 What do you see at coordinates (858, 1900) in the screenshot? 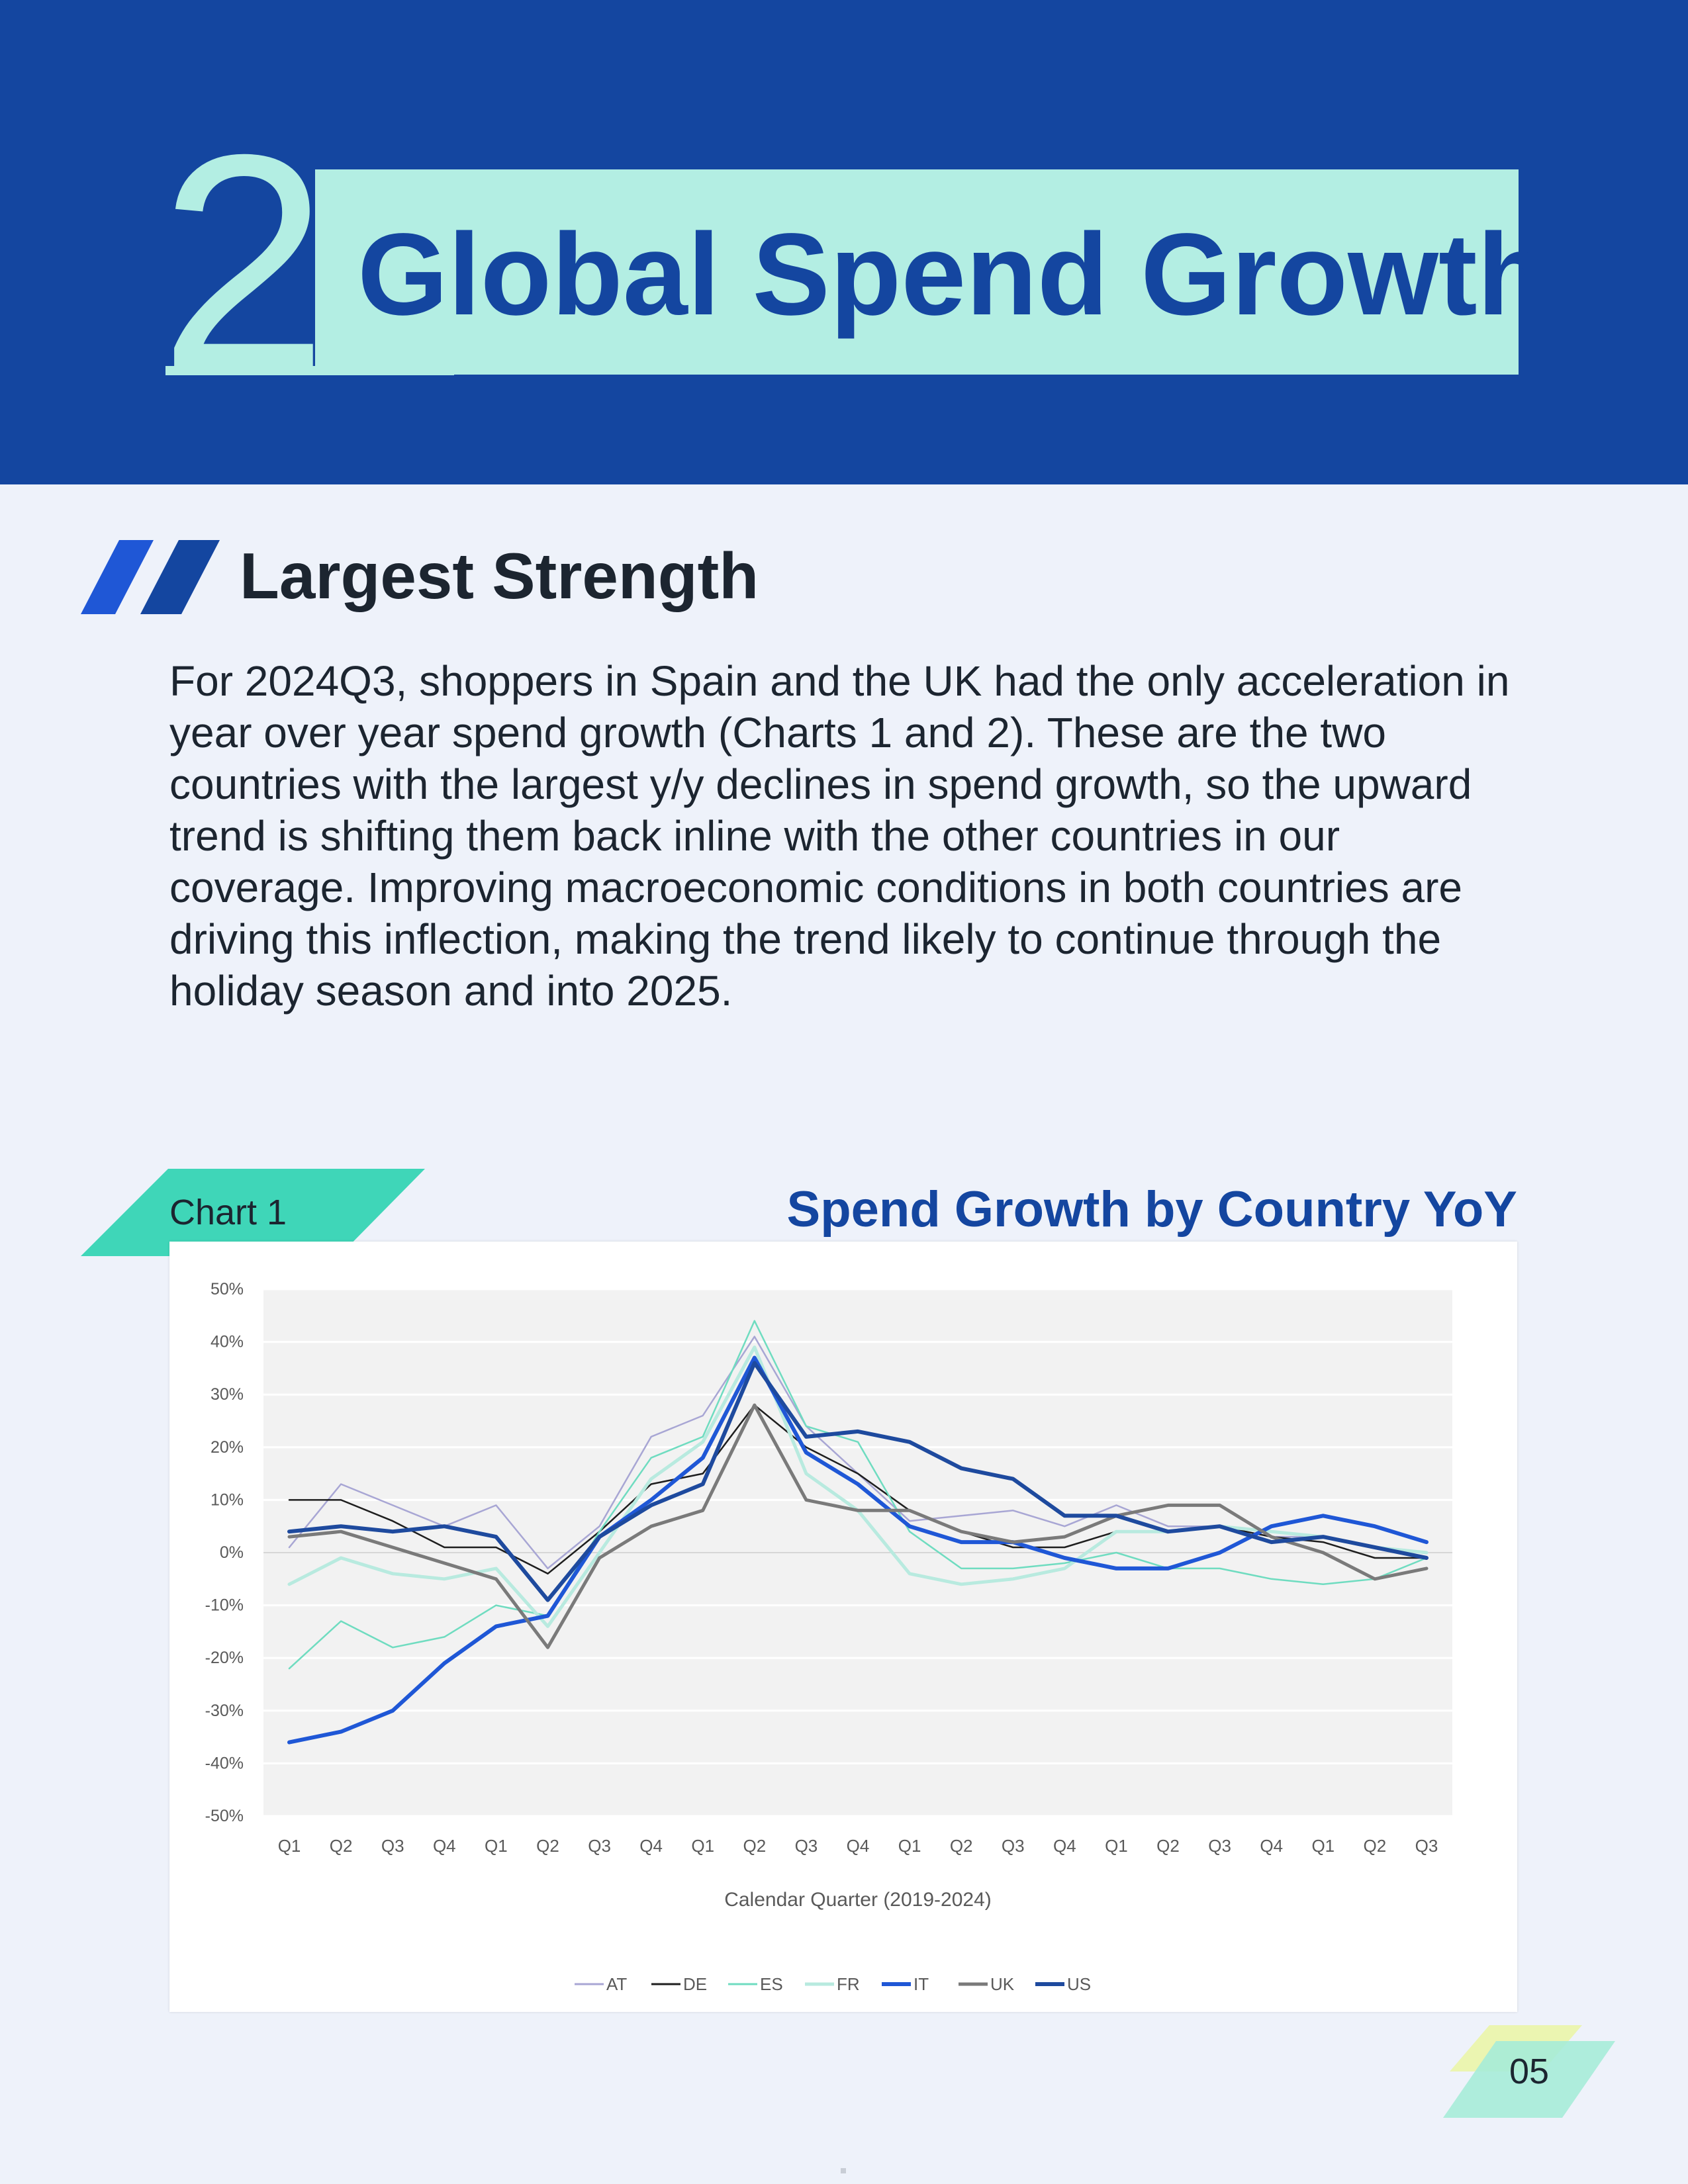
I see `x-axis-label: Calendar Quarter (2019-2024)` at bounding box center [858, 1900].